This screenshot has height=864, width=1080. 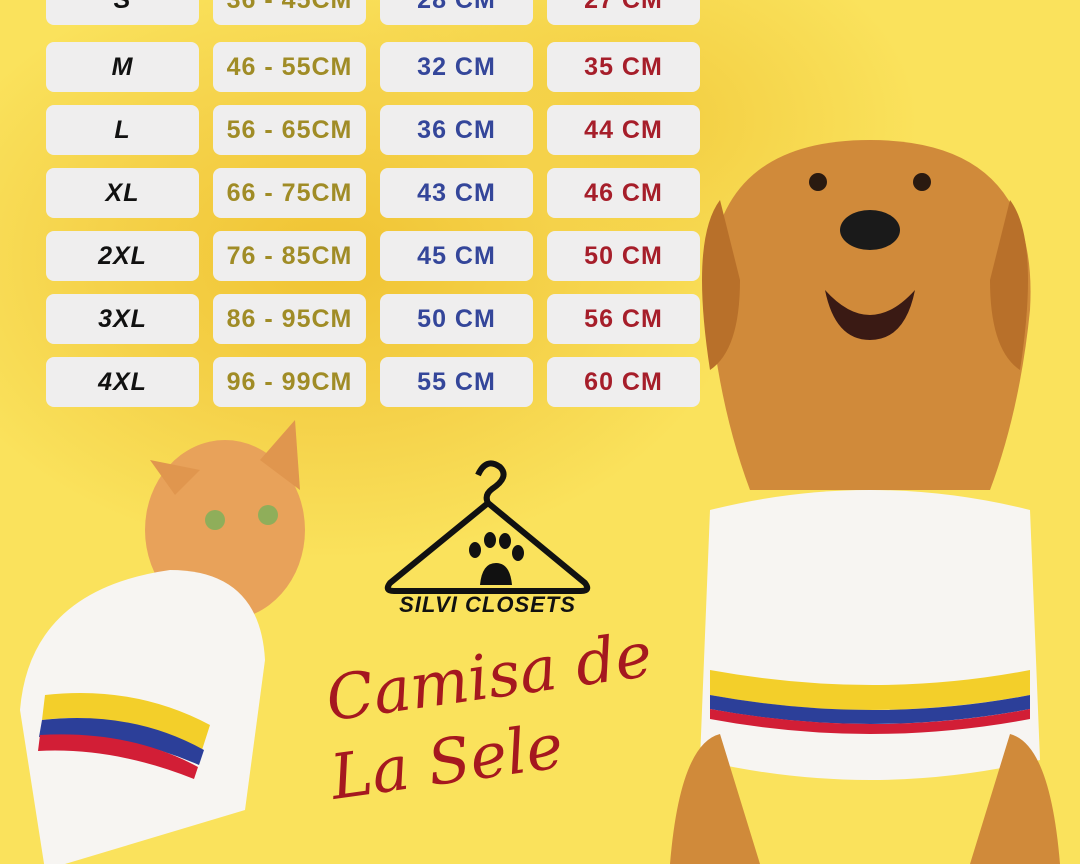 I want to click on neck-cell: 50 CM, so click(x=623, y=256).